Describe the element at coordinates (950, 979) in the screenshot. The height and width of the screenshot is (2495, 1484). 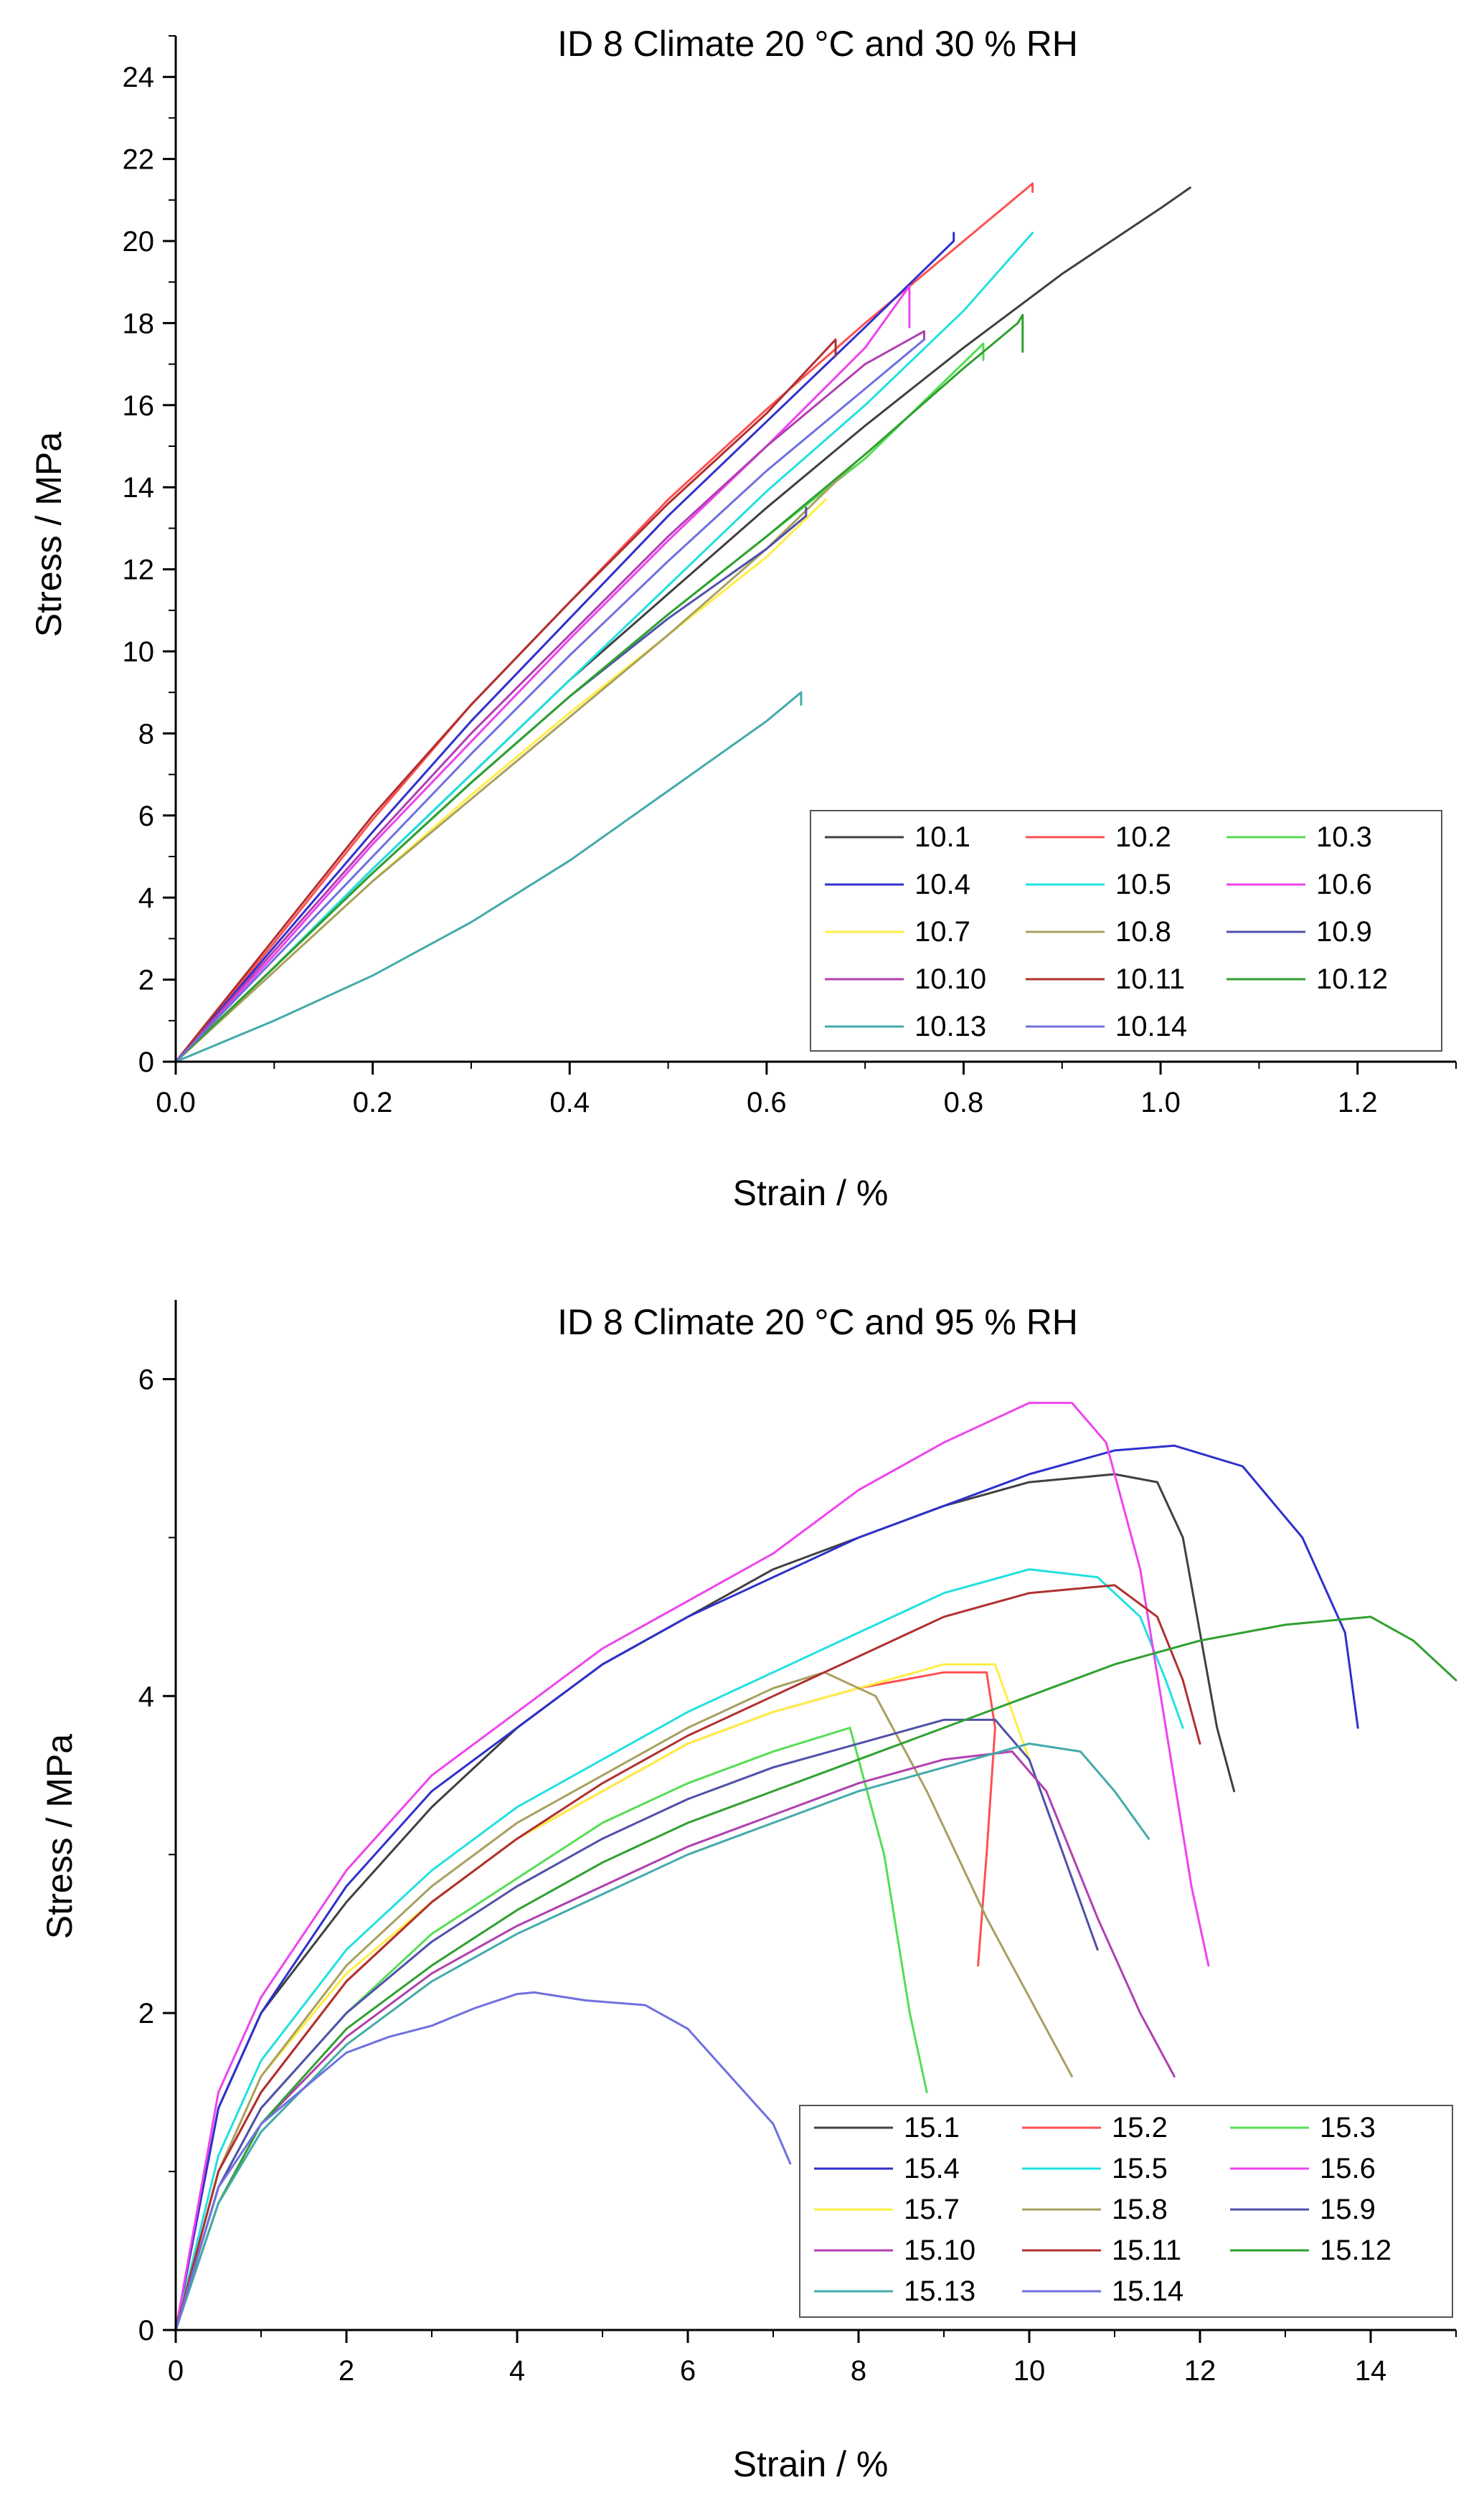
I see `legend-label-10.10: 10.10` at that location.